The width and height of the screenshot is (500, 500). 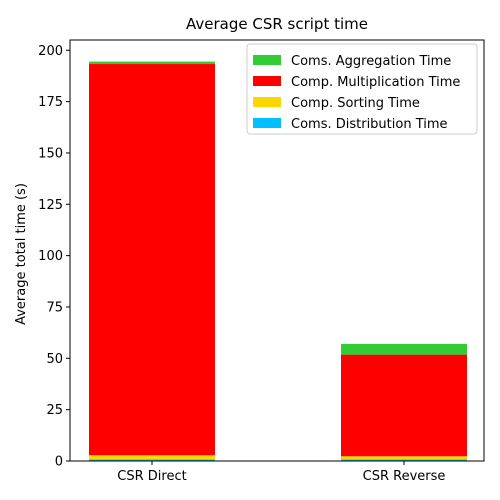 What do you see at coordinates (277, 24) in the screenshot?
I see `chart-title: Average CSR script time` at bounding box center [277, 24].